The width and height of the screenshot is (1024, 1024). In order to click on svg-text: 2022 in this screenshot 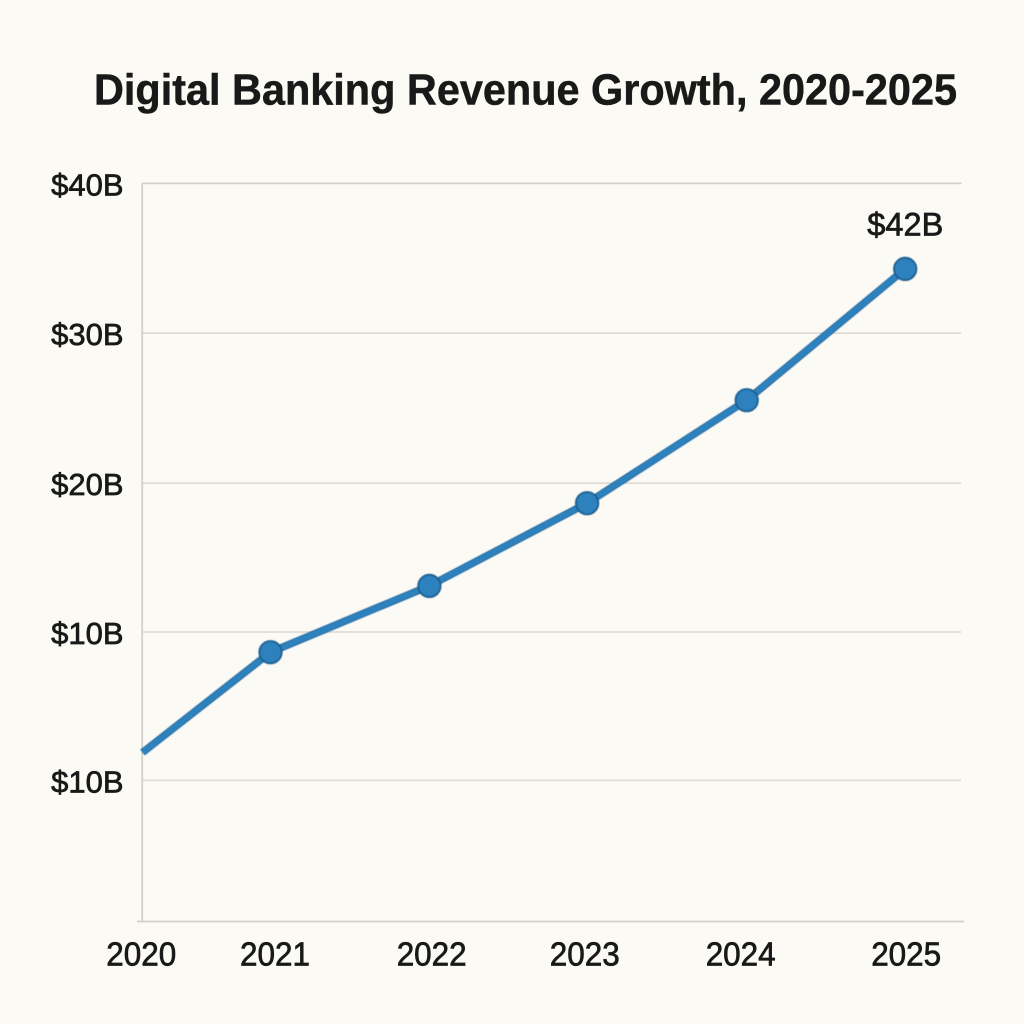, I will do `click(432, 953)`.